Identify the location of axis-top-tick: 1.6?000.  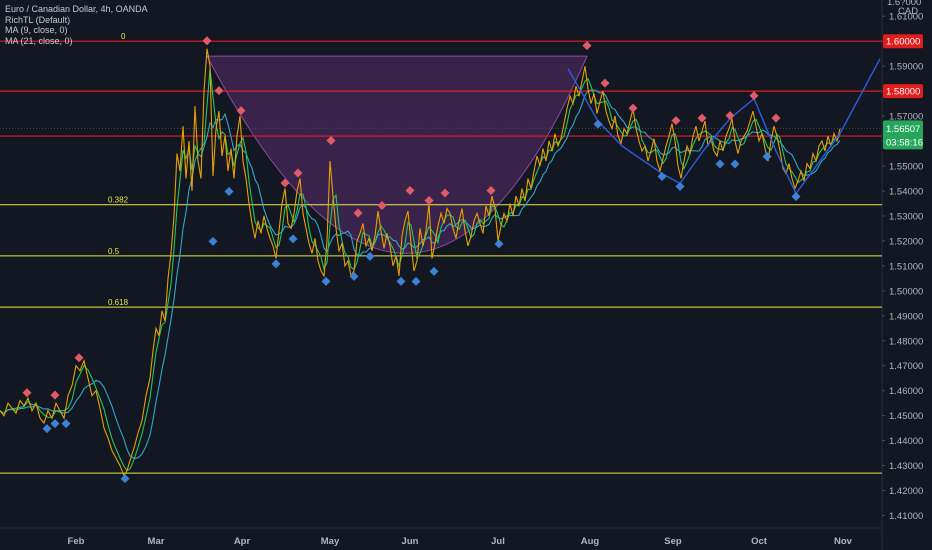
(904, 4).